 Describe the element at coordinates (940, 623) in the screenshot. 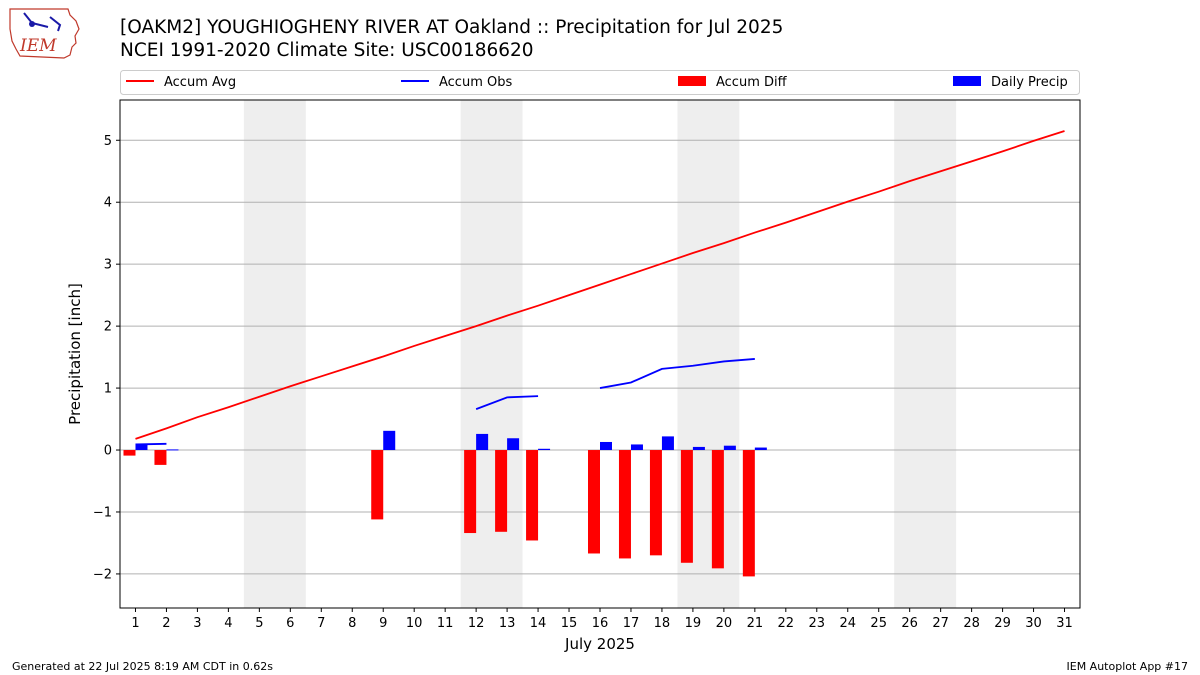

I see `x-tick-label: 27` at that location.